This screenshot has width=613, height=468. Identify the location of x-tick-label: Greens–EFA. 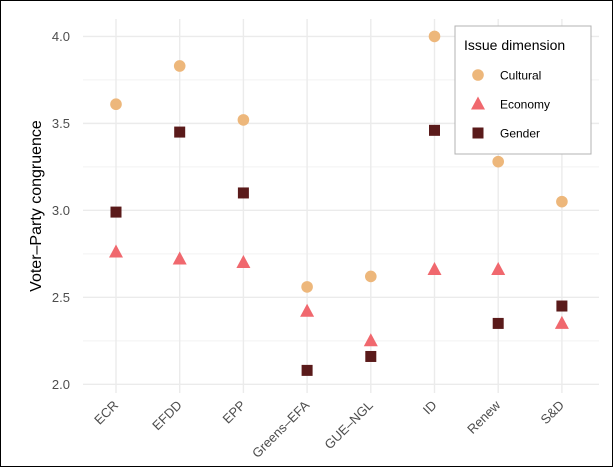
(280, 428).